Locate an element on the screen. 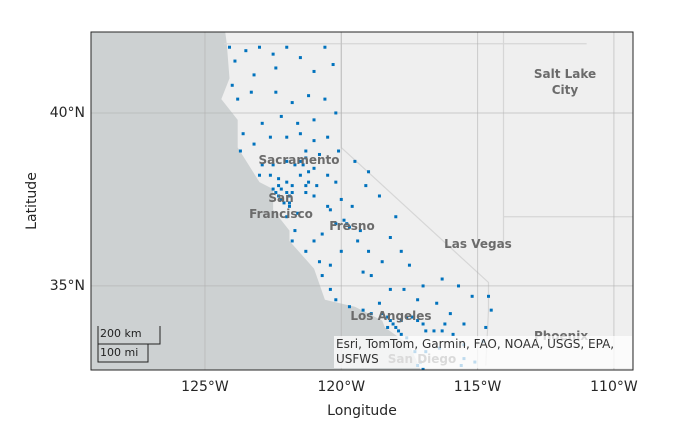 This screenshot has height=421, width=700. y-tick-label: 35°N is located at coordinates (67, 286).